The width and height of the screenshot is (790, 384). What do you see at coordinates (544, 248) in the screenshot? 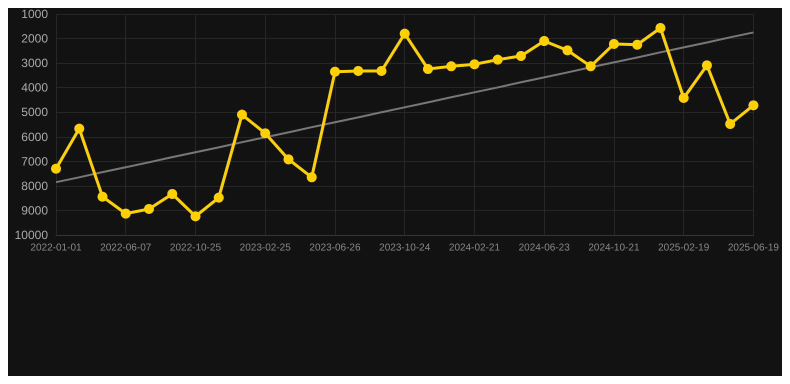
I see `x-tick-label: 2024-06-23` at bounding box center [544, 248].